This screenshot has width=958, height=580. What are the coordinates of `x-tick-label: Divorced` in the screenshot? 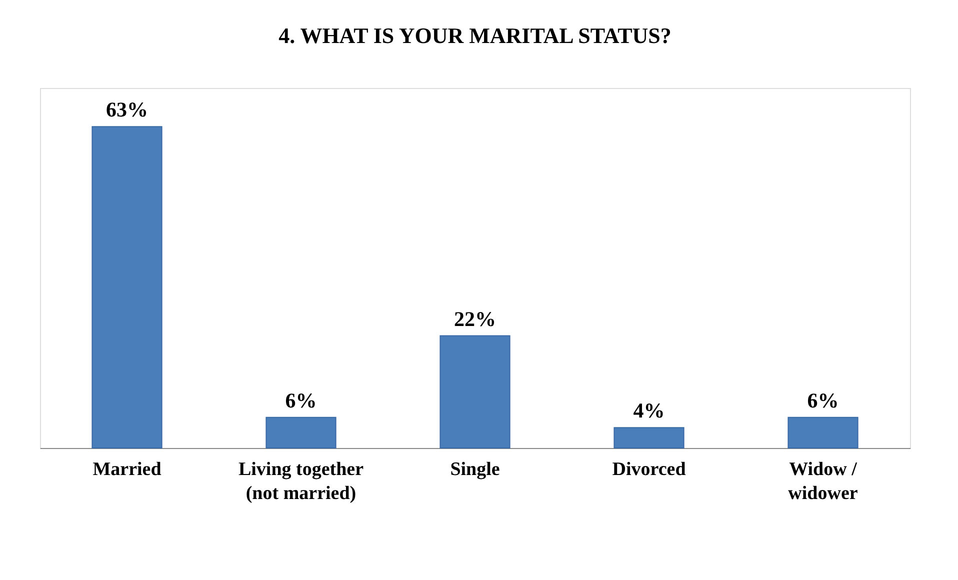 It's located at (649, 469).